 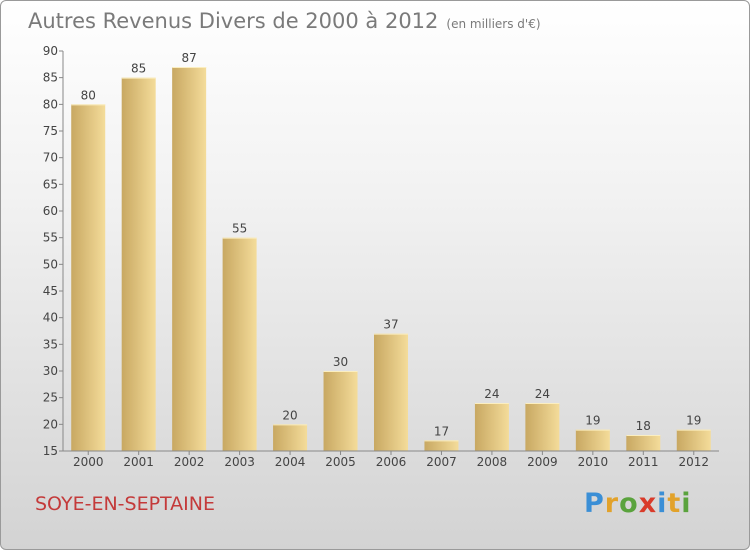 I want to click on x-tick-label: 2005, so click(x=340, y=462).